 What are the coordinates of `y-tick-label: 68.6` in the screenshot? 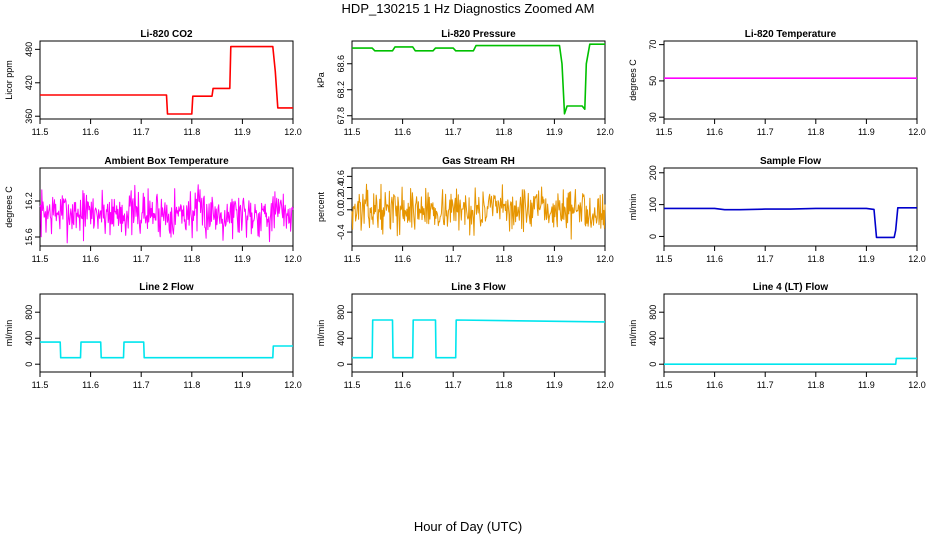 It's located at (341, 64).